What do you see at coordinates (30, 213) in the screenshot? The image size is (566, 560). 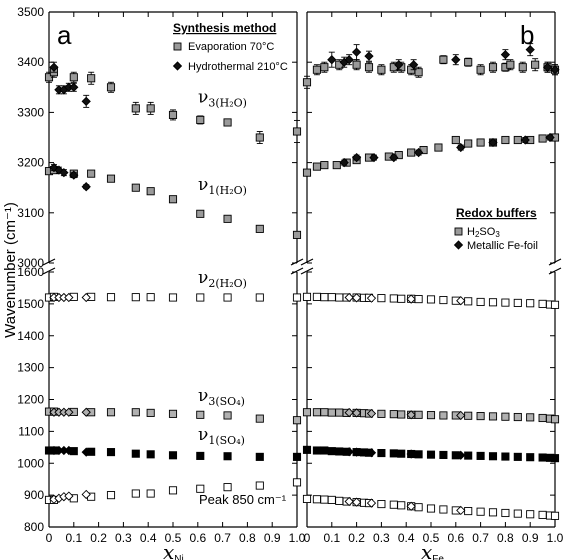 I see `y-tick-label: 3100` at bounding box center [30, 213].